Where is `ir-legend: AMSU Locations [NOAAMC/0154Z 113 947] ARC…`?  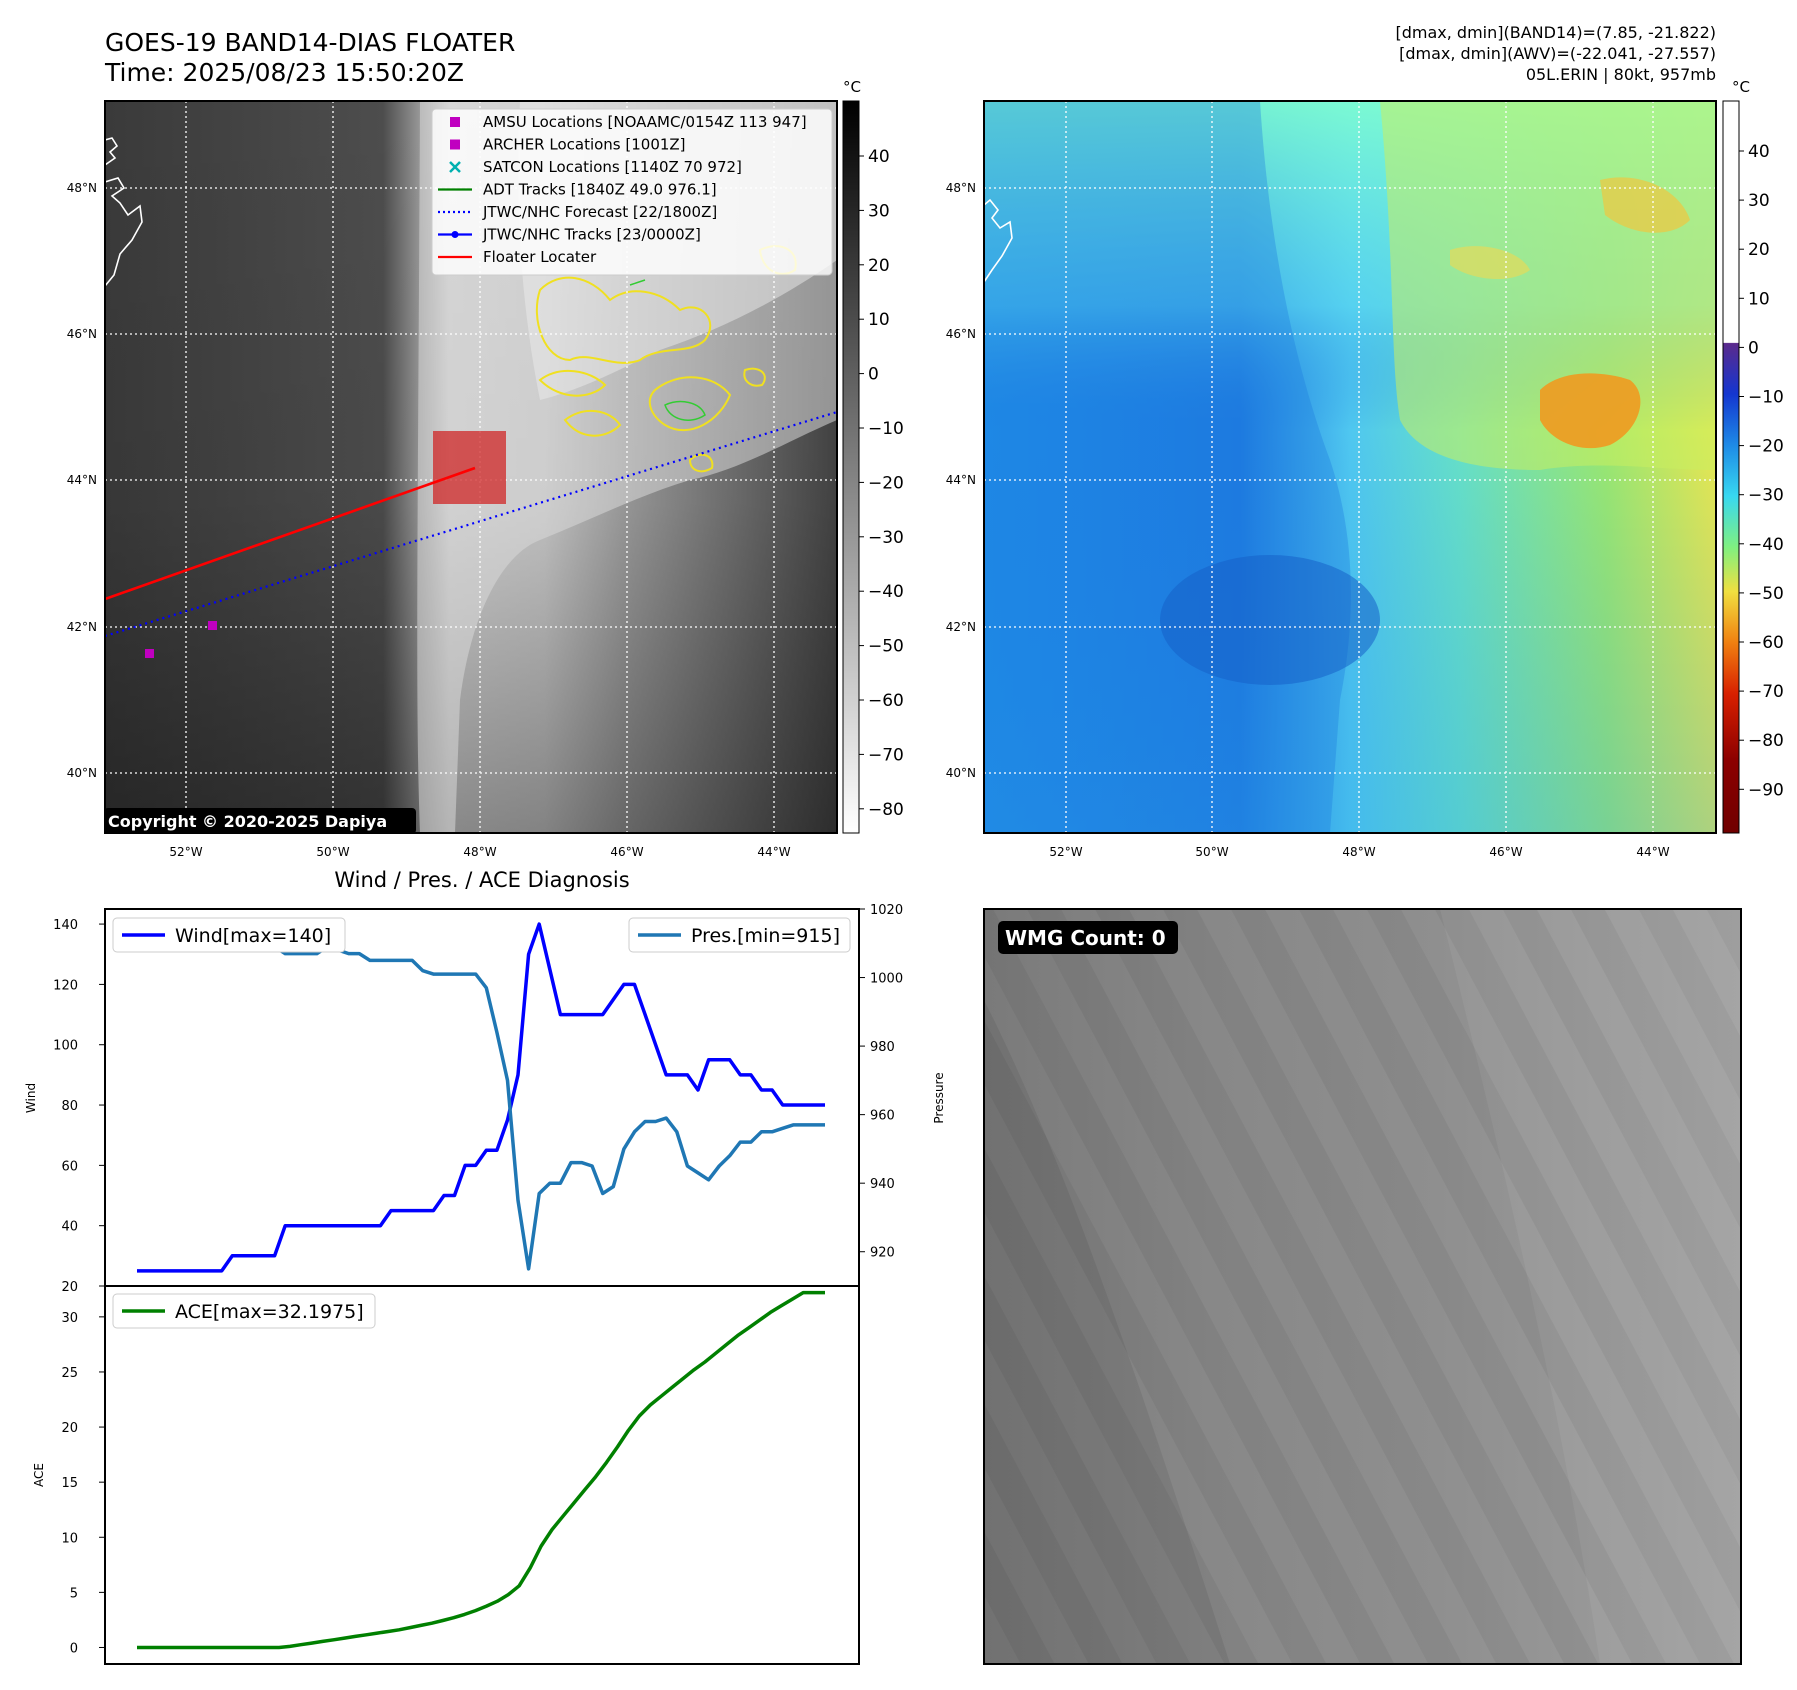
ir-legend: AMSU Locations [NOAAMC/0154Z 113 947] ARC… is located at coordinates (632, 192).